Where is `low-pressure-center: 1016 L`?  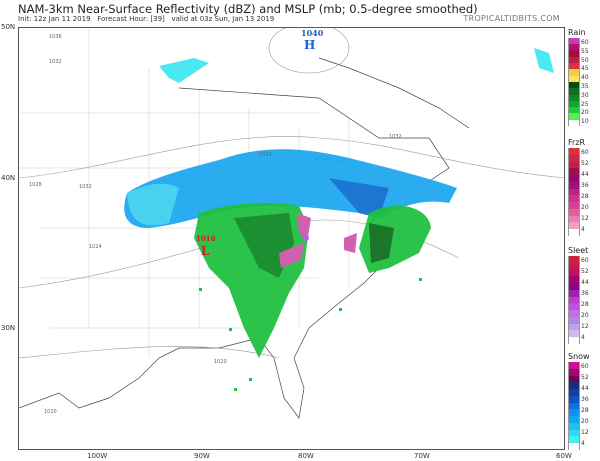 low-pressure-center: 1016 L is located at coordinates (206, 246).